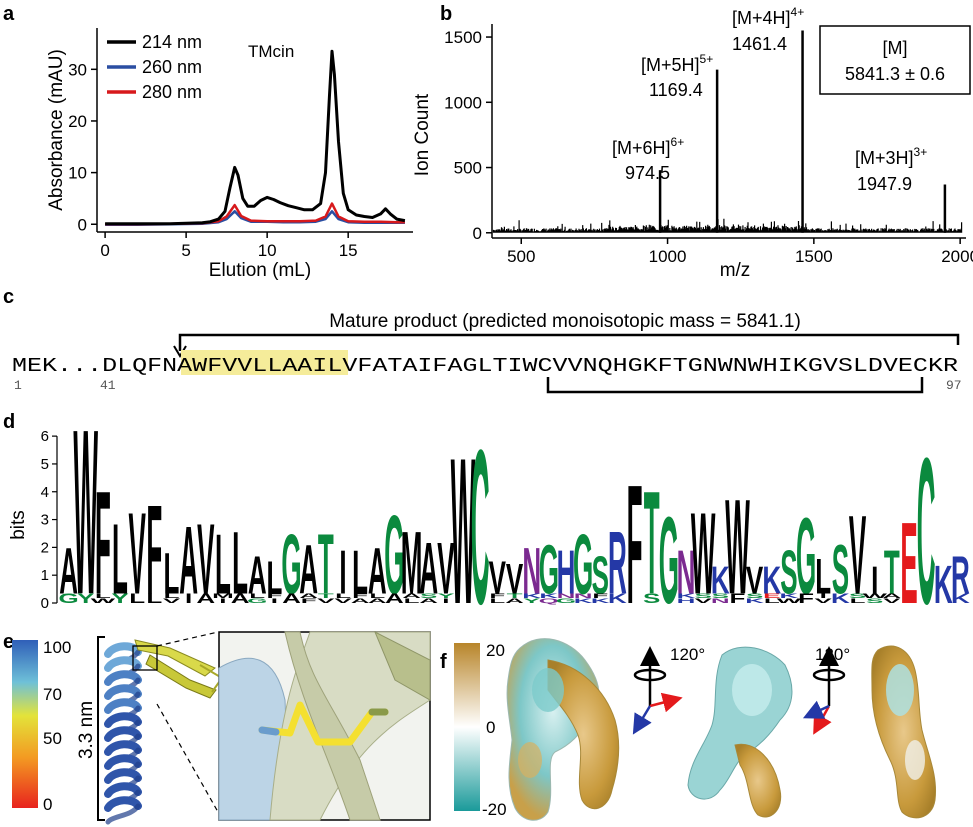 The image size is (973, 827). I want to click on panel-f-hydrophobicity-surface: f 20 0 -20 120°, so click(688, 729).